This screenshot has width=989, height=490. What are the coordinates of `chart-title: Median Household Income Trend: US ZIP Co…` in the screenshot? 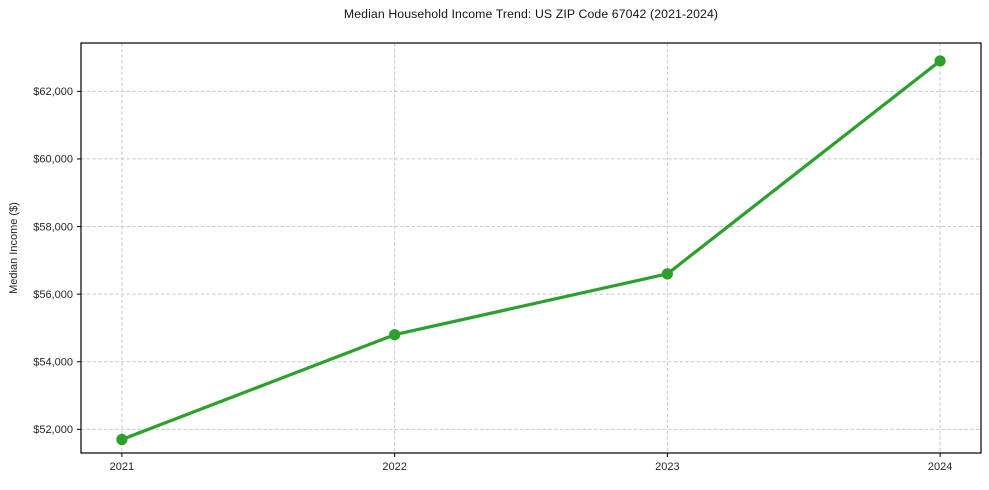 It's located at (531, 14).